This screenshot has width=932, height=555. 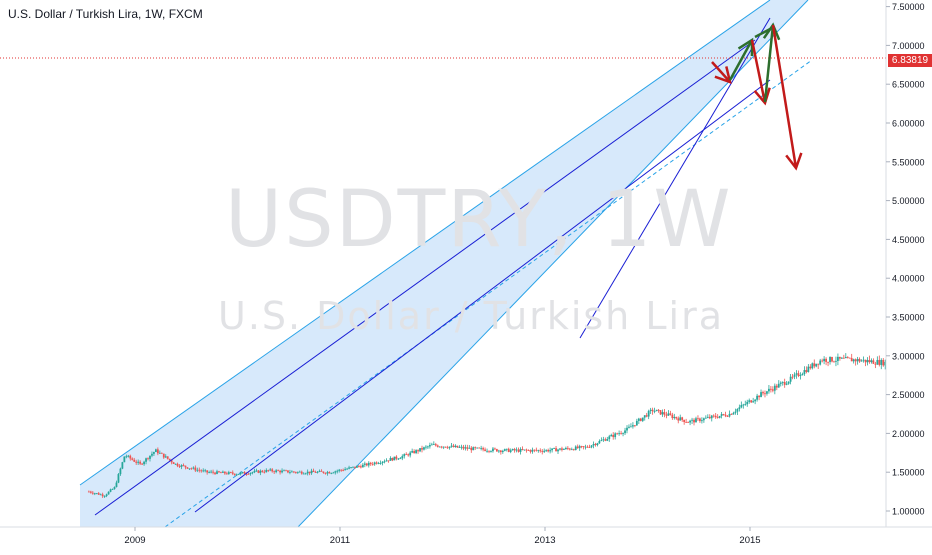 I want to click on watermark-symbol: USDTRY, 1W, so click(x=479, y=220).